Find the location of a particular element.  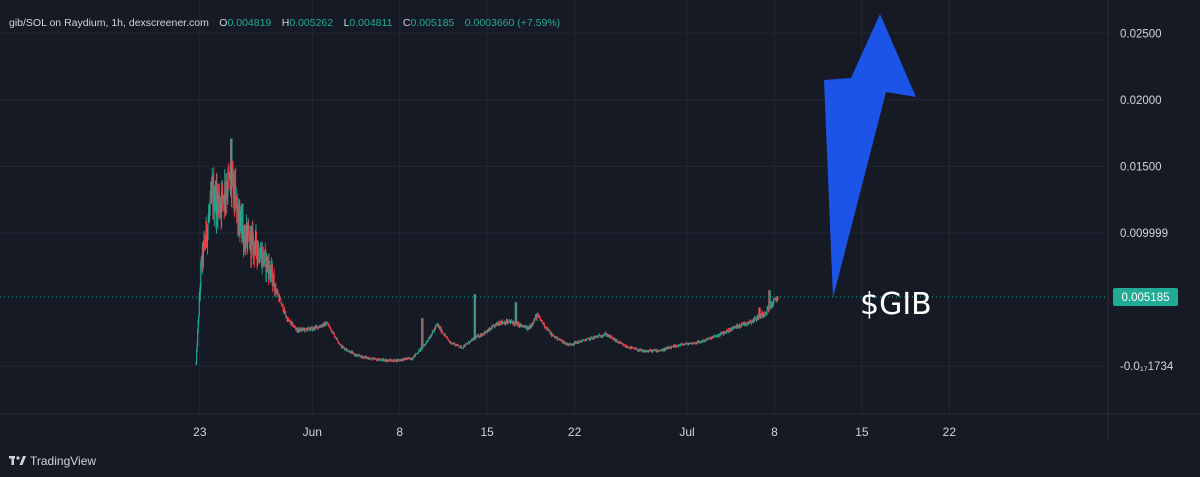

time-axis: 23 Jun 8 15 22 Jul 8 15 22 is located at coordinates (574, 432).